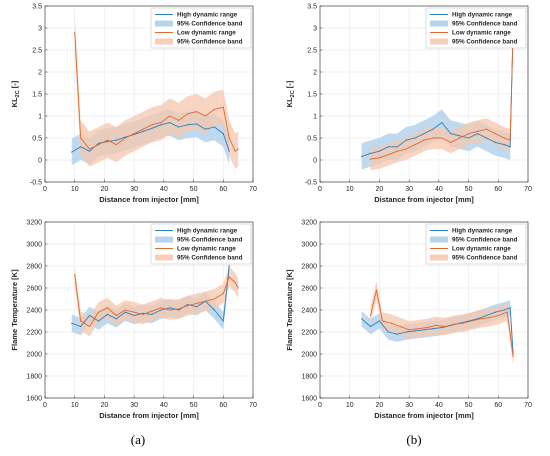  I want to click on x-tick-label: 40, so click(164, 189).